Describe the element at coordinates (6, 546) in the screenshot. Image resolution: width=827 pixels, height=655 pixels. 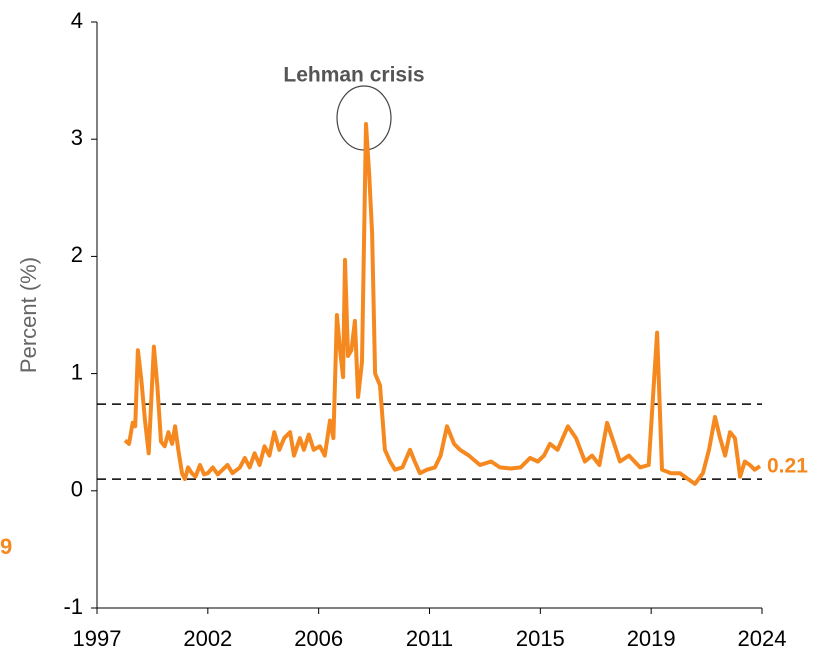
I see `side-label: 9` at that location.